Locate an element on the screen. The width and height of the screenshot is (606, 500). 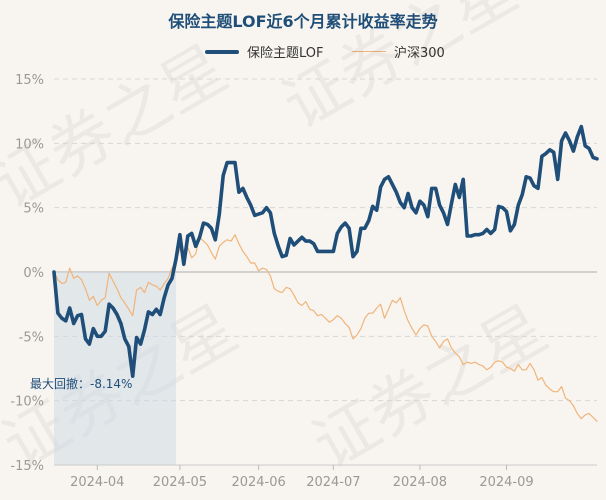
legend-label-hs300: 沪深300 is located at coordinates (419, 53).